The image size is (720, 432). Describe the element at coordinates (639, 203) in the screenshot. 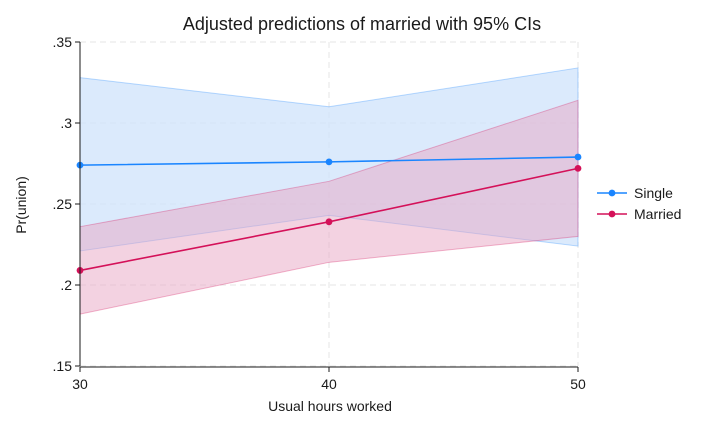

I see `legend: Single Married` at that location.